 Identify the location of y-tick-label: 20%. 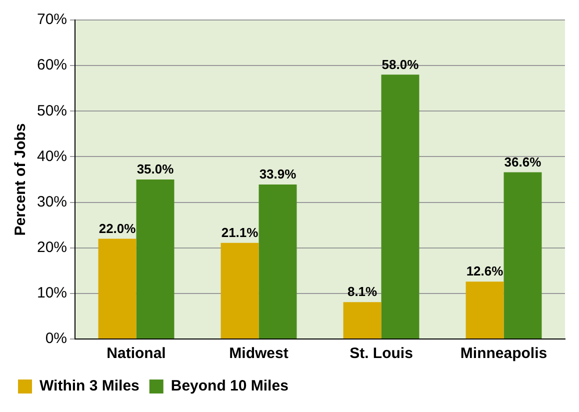
(52, 247).